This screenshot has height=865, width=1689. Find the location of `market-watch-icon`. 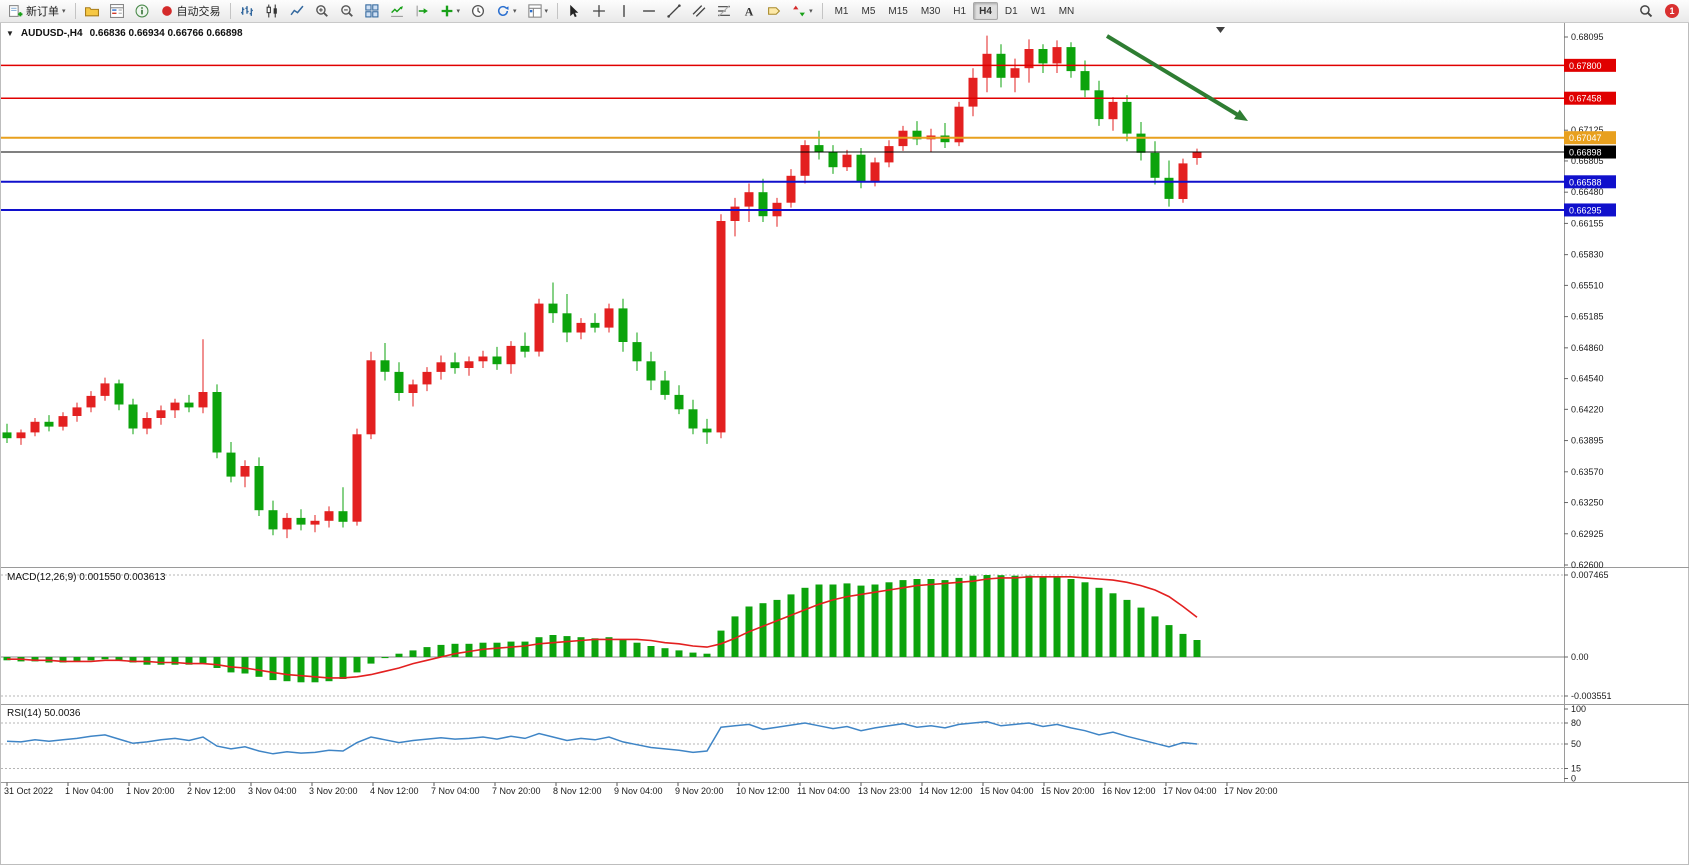

market-watch-icon is located at coordinates (116, 11).